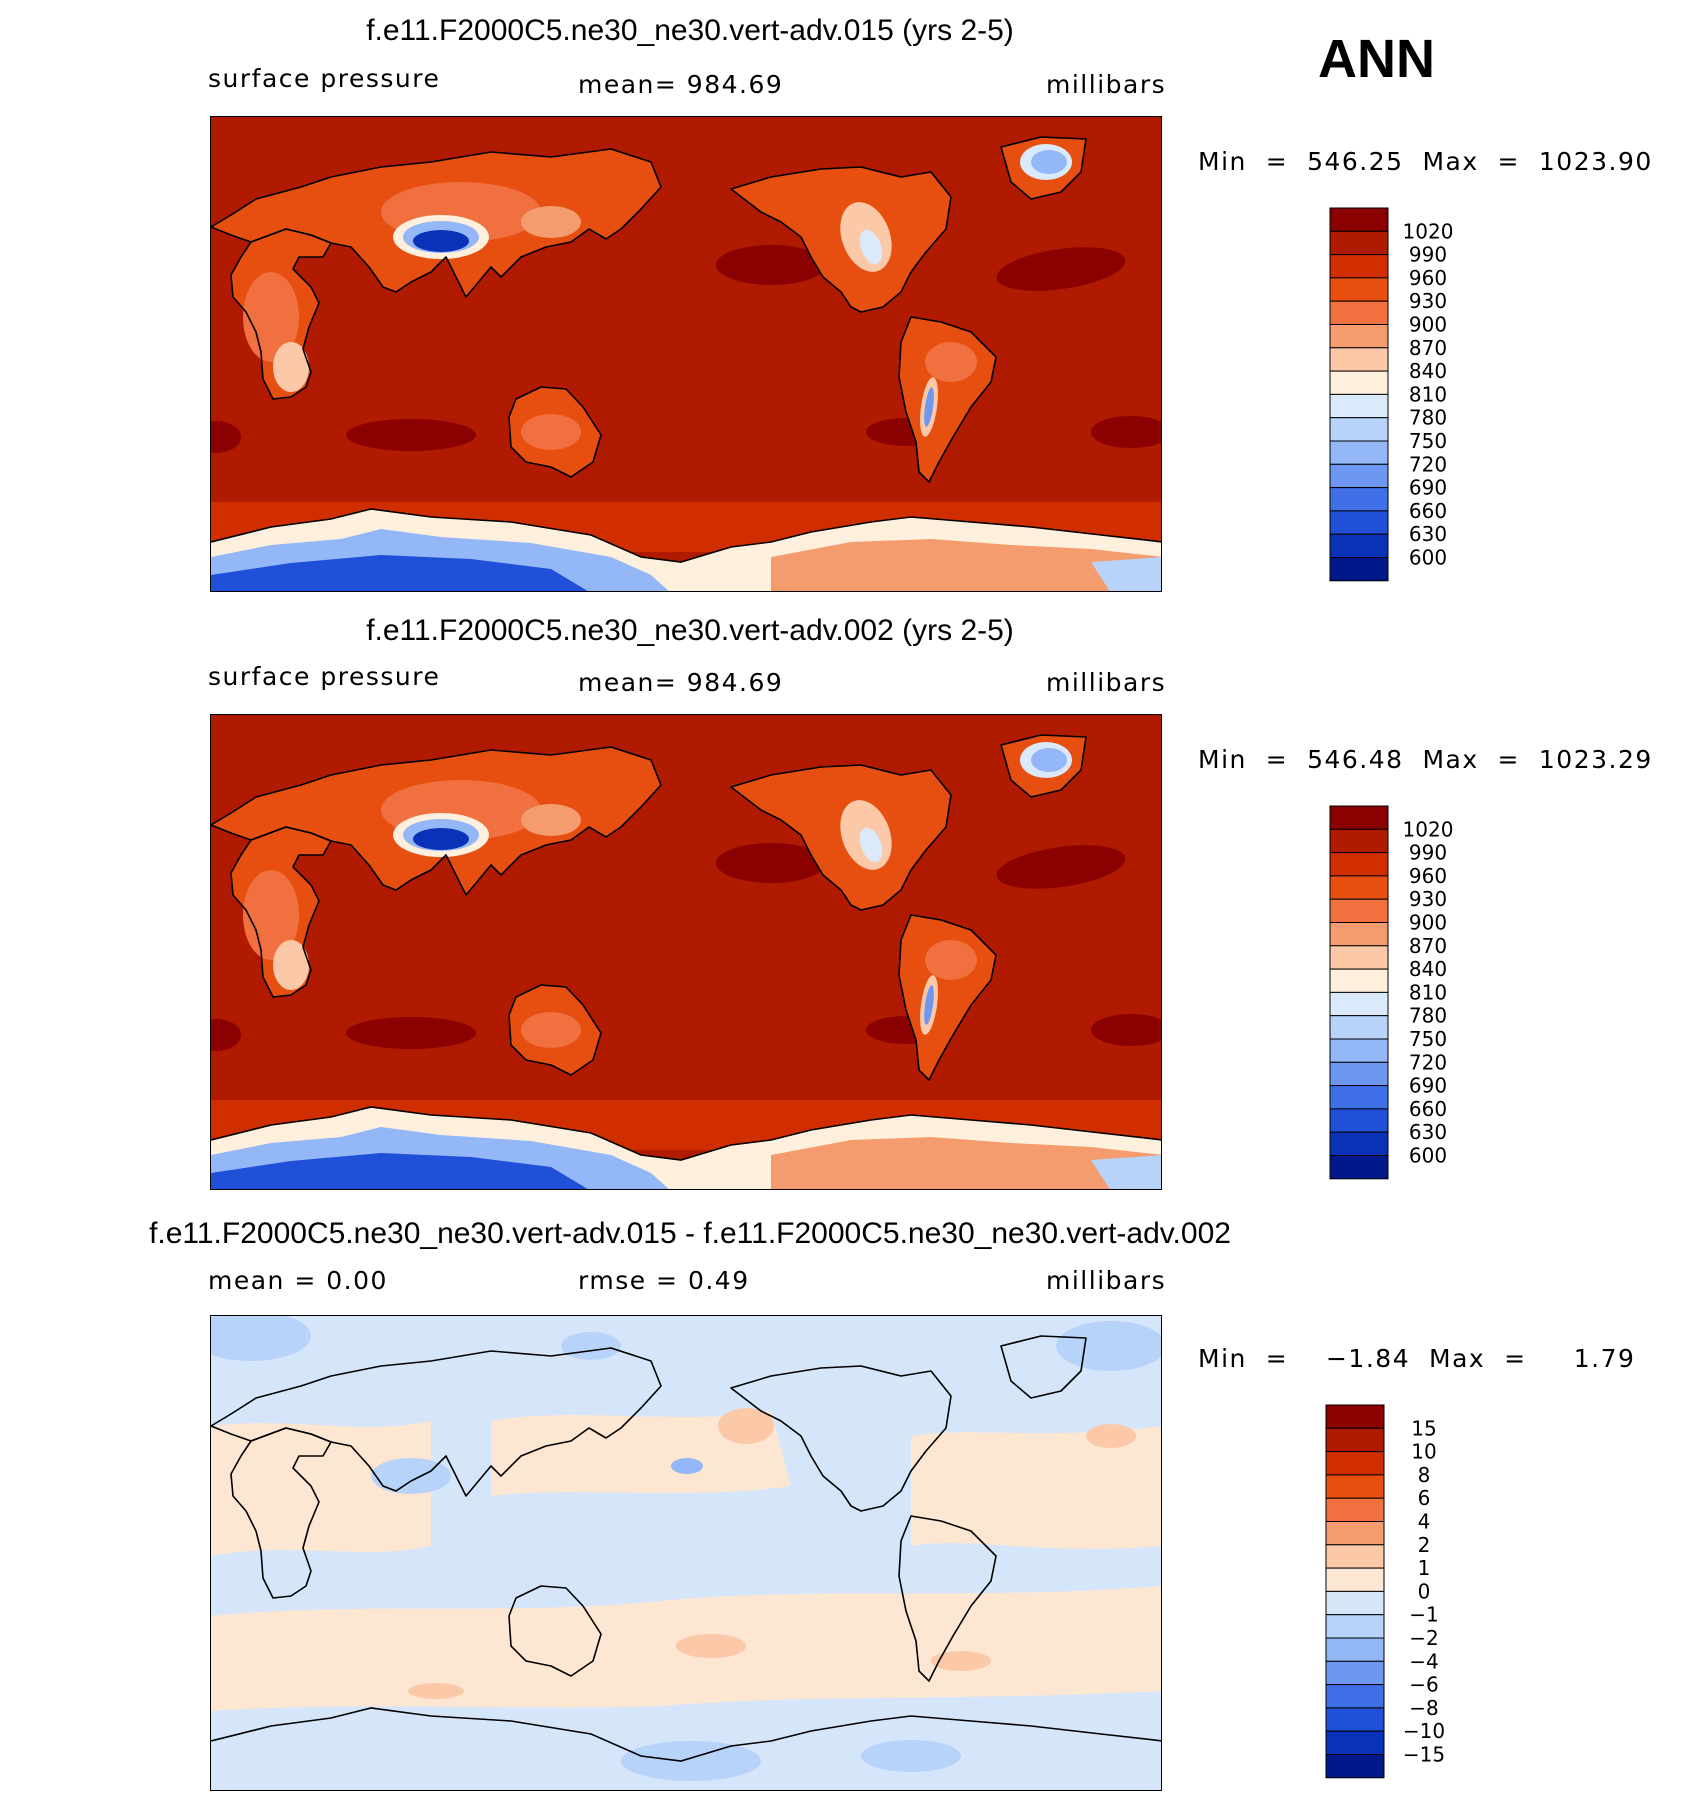  I want to click on colorbar-tick-label: 8, so click(1424, 1475).